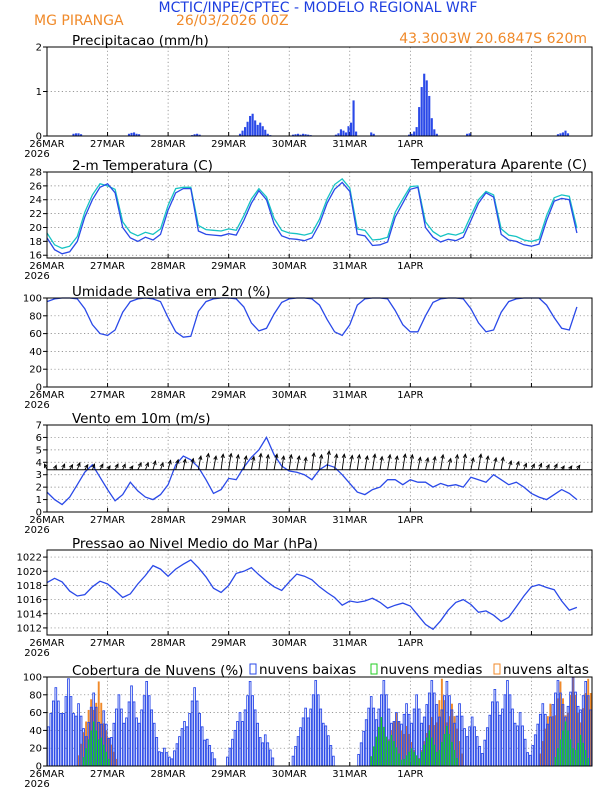 The height and width of the screenshot is (792, 612). Describe the element at coordinates (35, 334) in the screenshot. I see `y-tick-label: 60` at that location.